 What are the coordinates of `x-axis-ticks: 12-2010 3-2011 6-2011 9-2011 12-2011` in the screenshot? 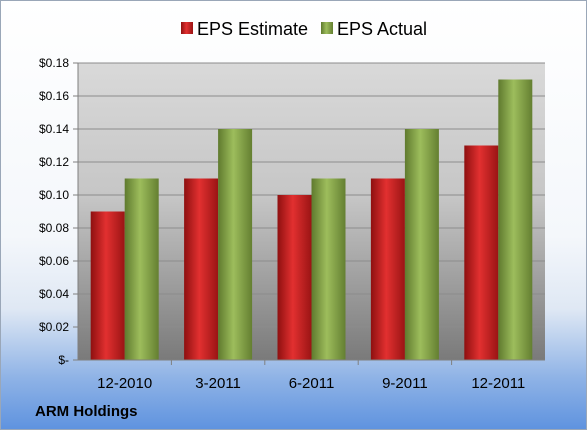 It's located at (311, 376).